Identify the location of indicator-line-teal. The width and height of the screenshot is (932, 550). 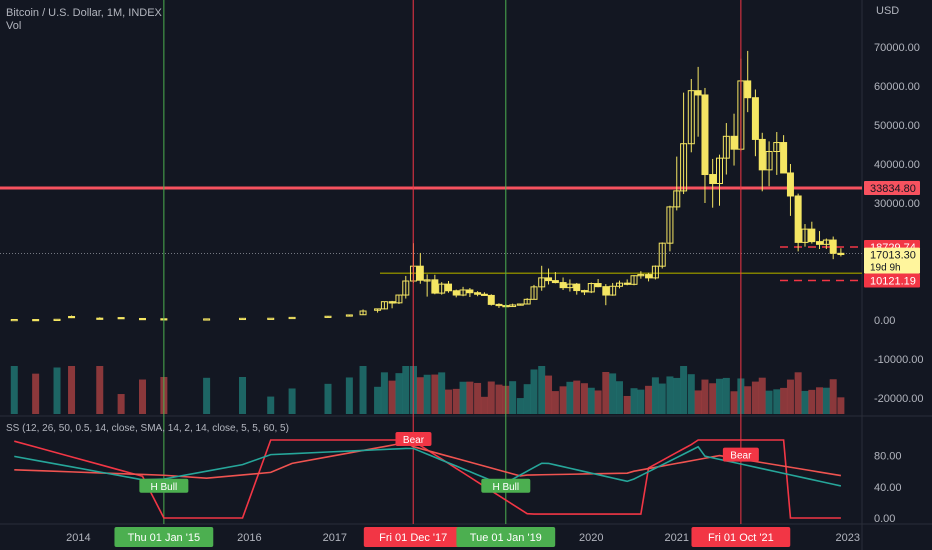
(428, 466).